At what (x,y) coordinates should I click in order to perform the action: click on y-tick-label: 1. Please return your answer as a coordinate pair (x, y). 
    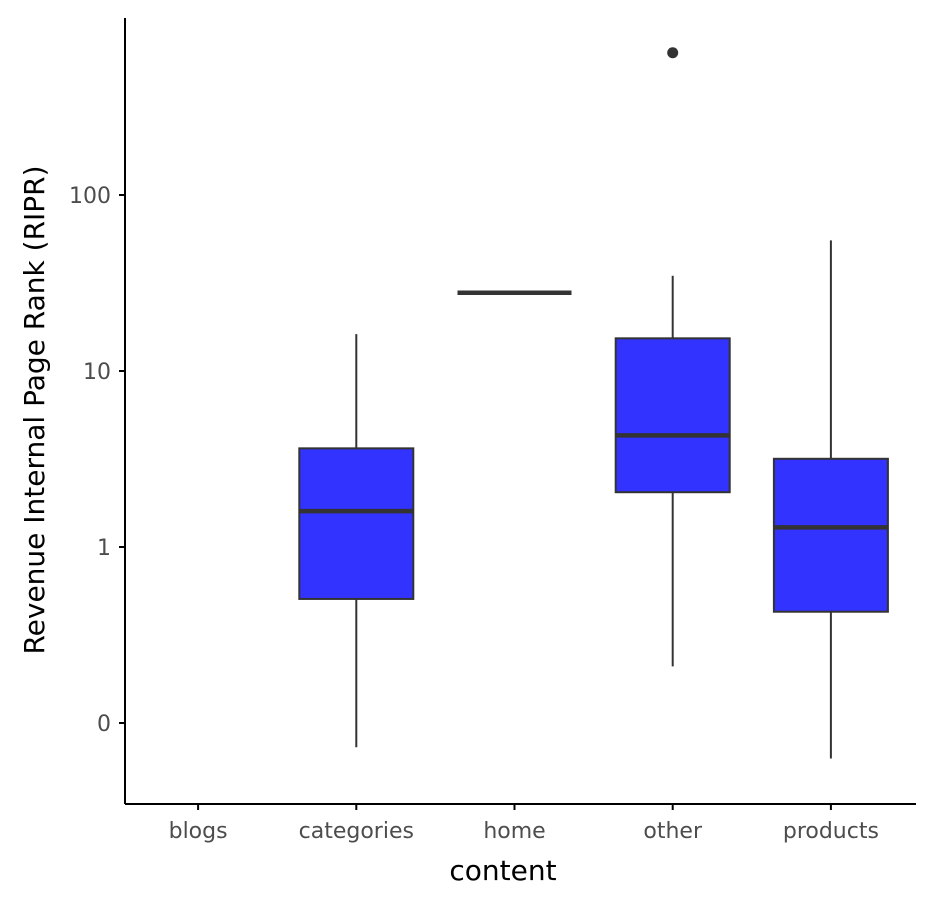
    Looking at the image, I should click on (104, 548).